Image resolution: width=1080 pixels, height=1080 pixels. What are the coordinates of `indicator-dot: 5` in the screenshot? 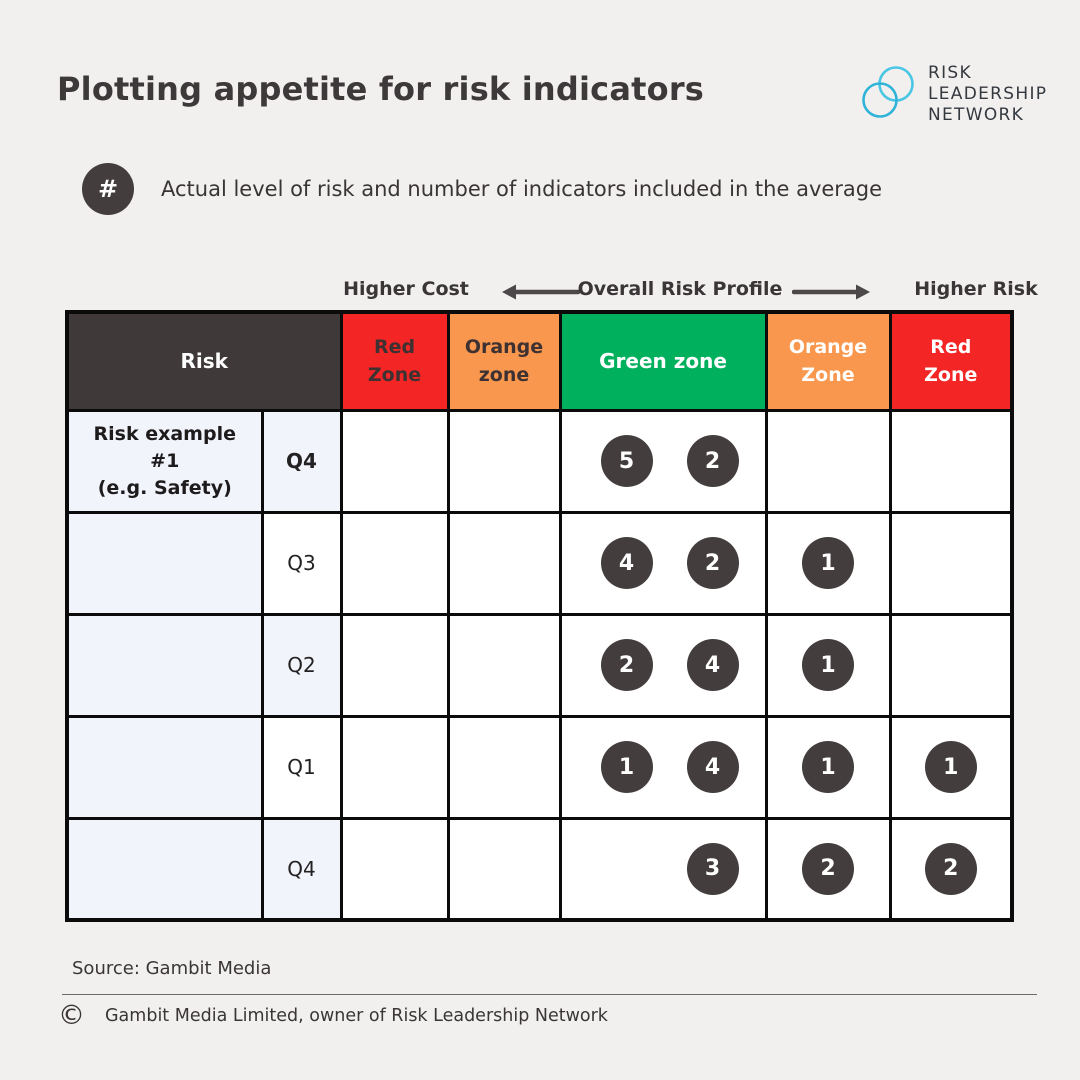 It's located at (626, 461).